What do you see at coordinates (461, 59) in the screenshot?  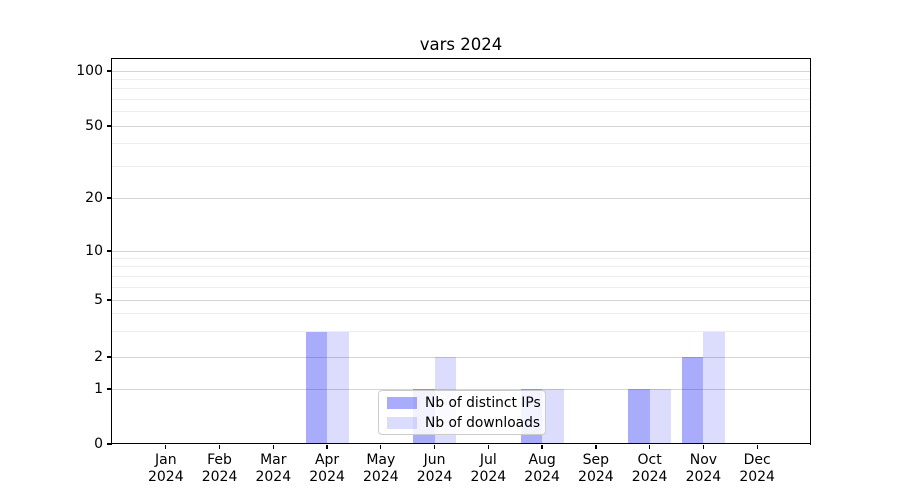 I see `top-spine` at bounding box center [461, 59].